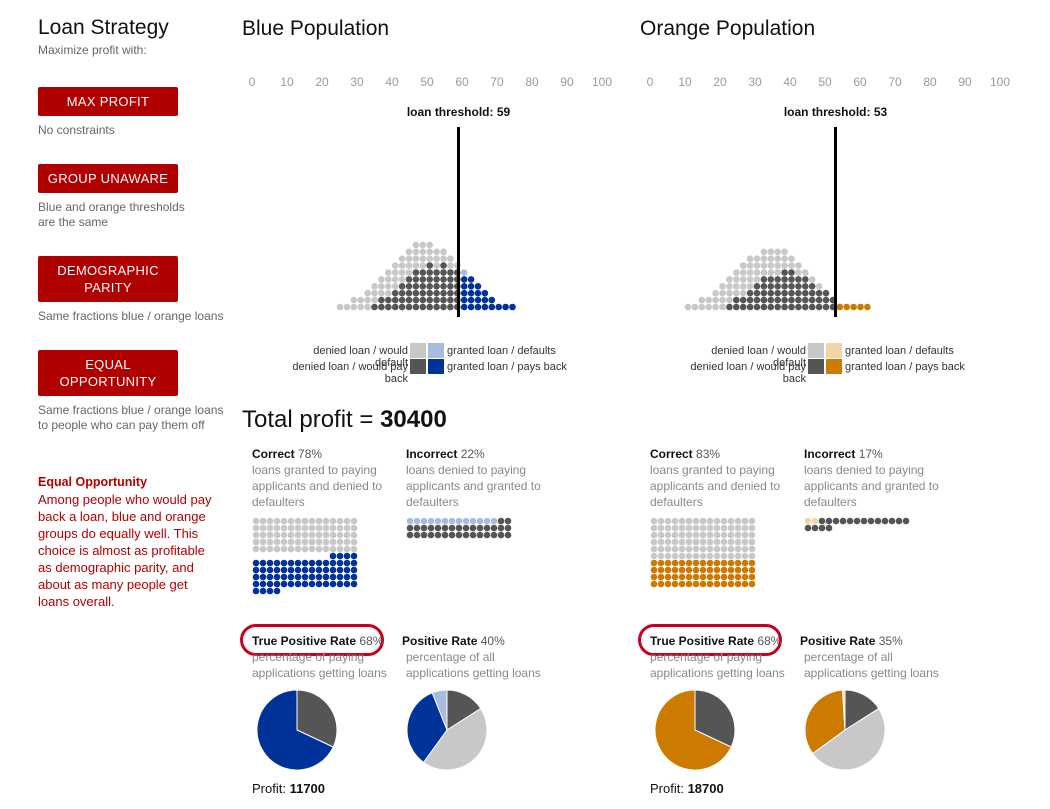  What do you see at coordinates (318, 641) in the screenshot?
I see `tpr-stat-heading: True Positive Rate 68%` at bounding box center [318, 641].